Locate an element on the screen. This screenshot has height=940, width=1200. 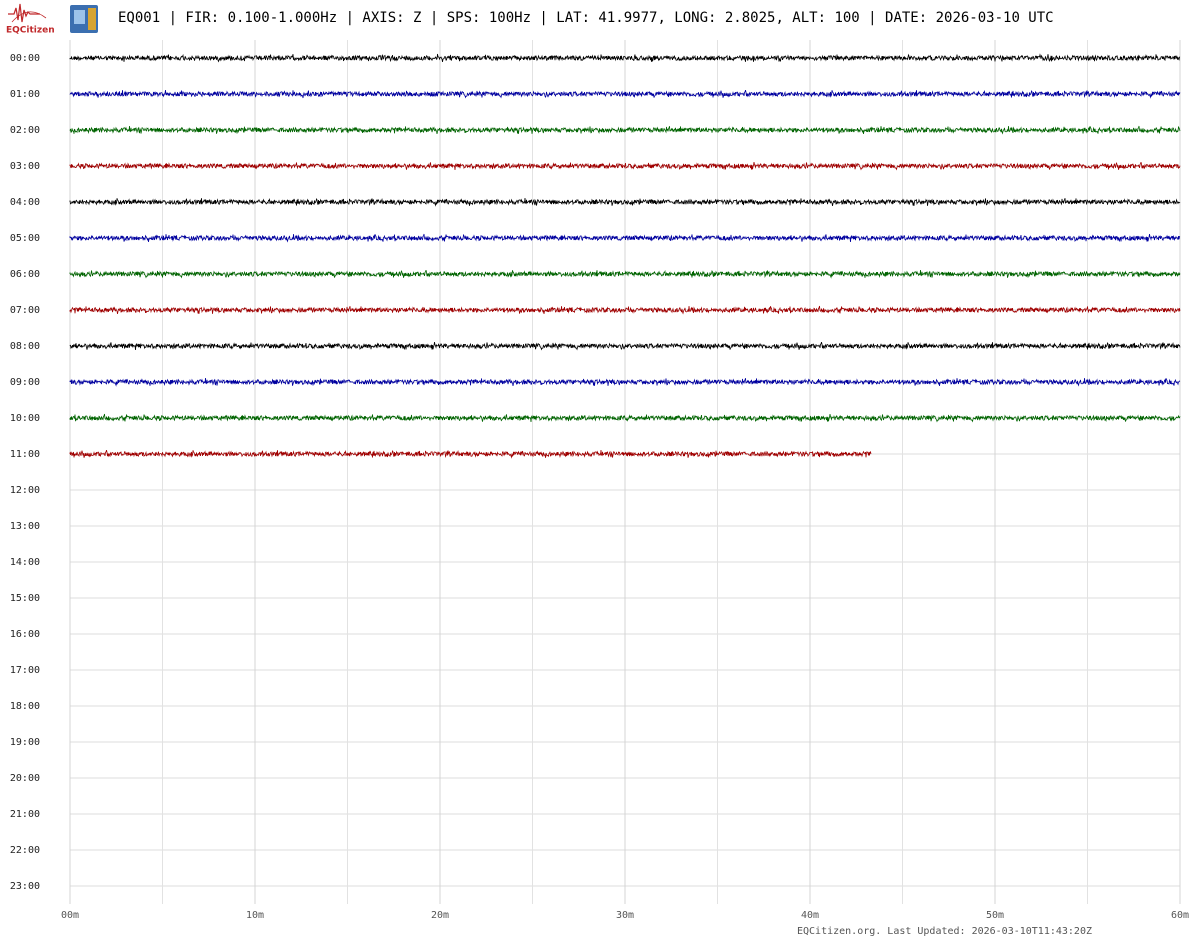
x-tick-label: 30m is located at coordinates (625, 915).